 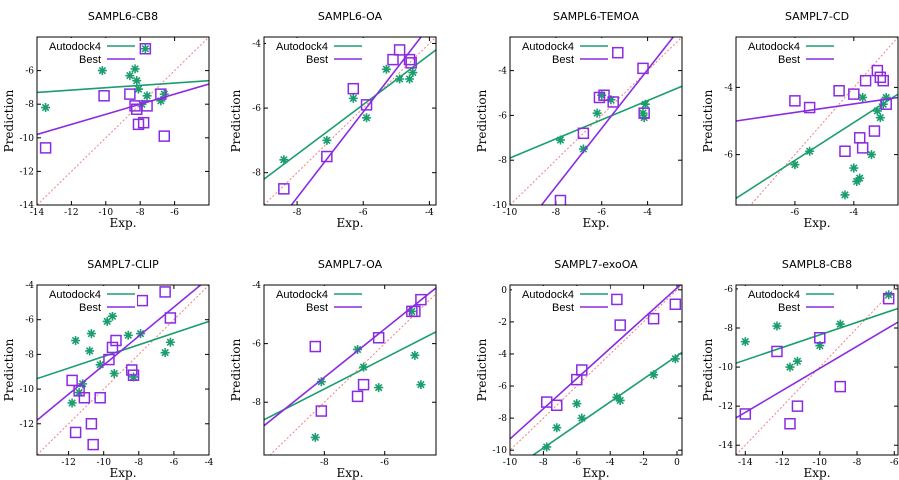 I want to click on x-tick-label: -8, so click(x=543, y=463).